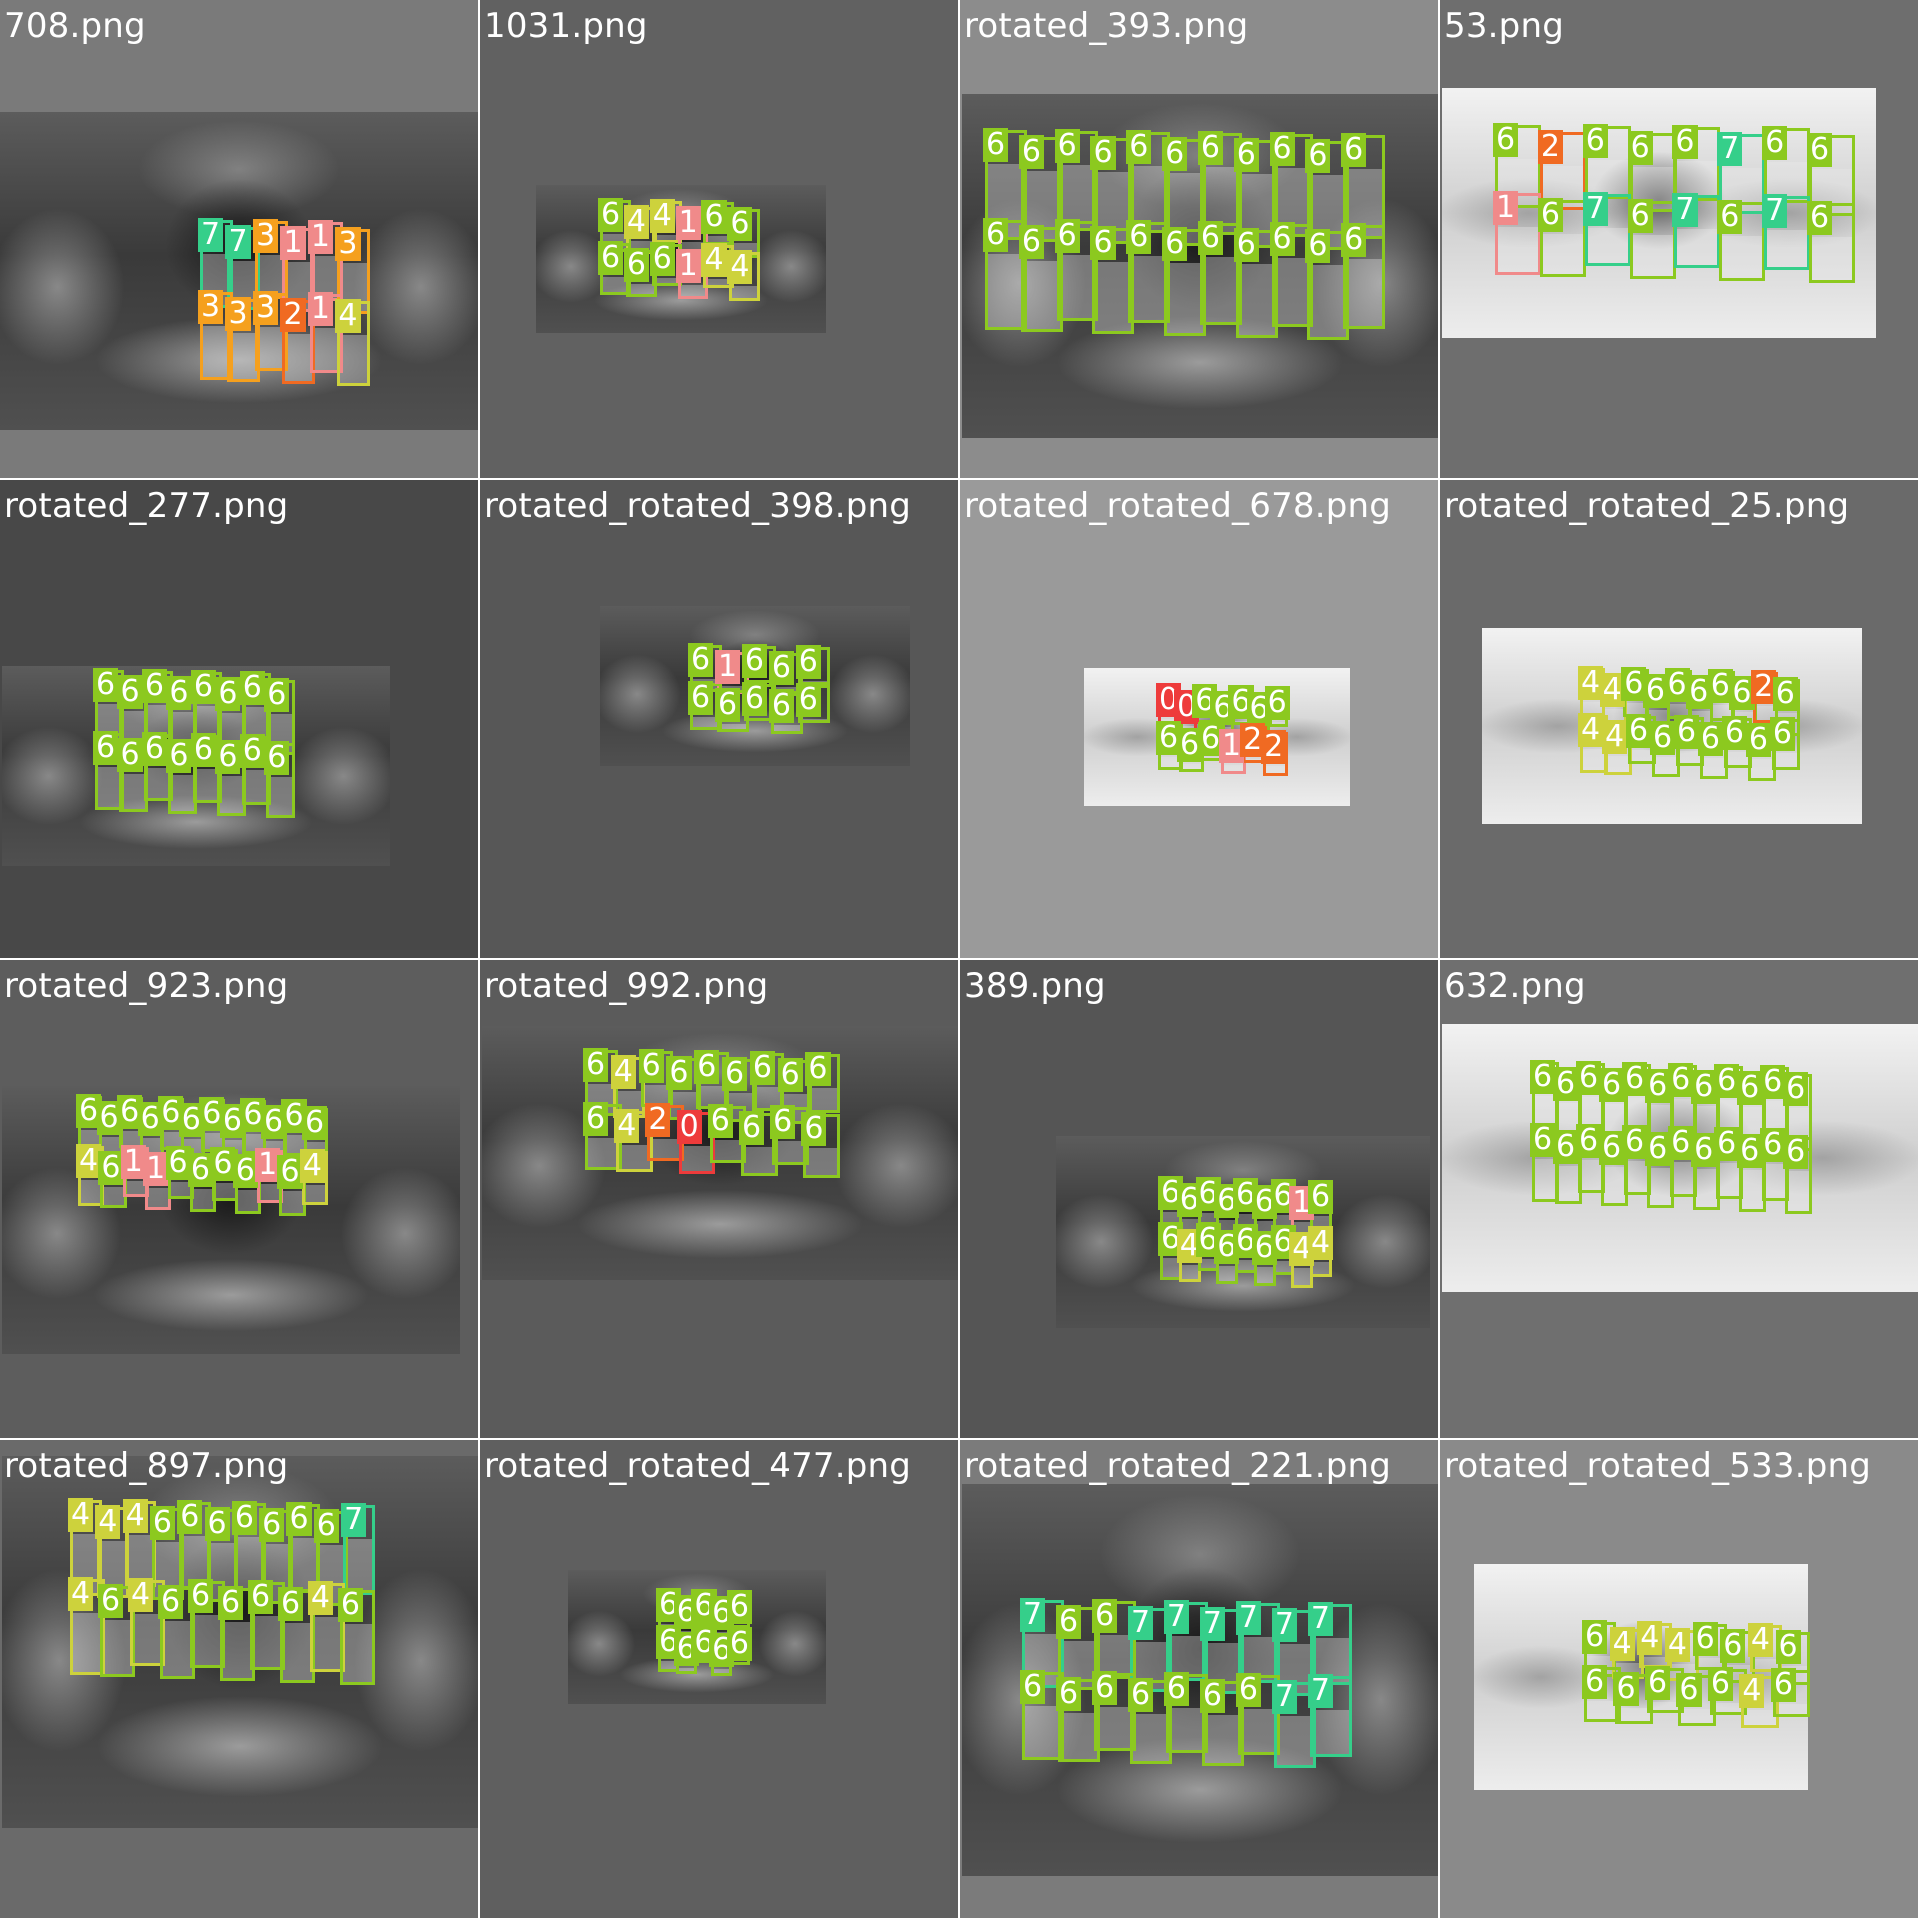 The height and width of the screenshot is (1920, 1920). I want to click on tile-title: 53.png, so click(1504, 26).